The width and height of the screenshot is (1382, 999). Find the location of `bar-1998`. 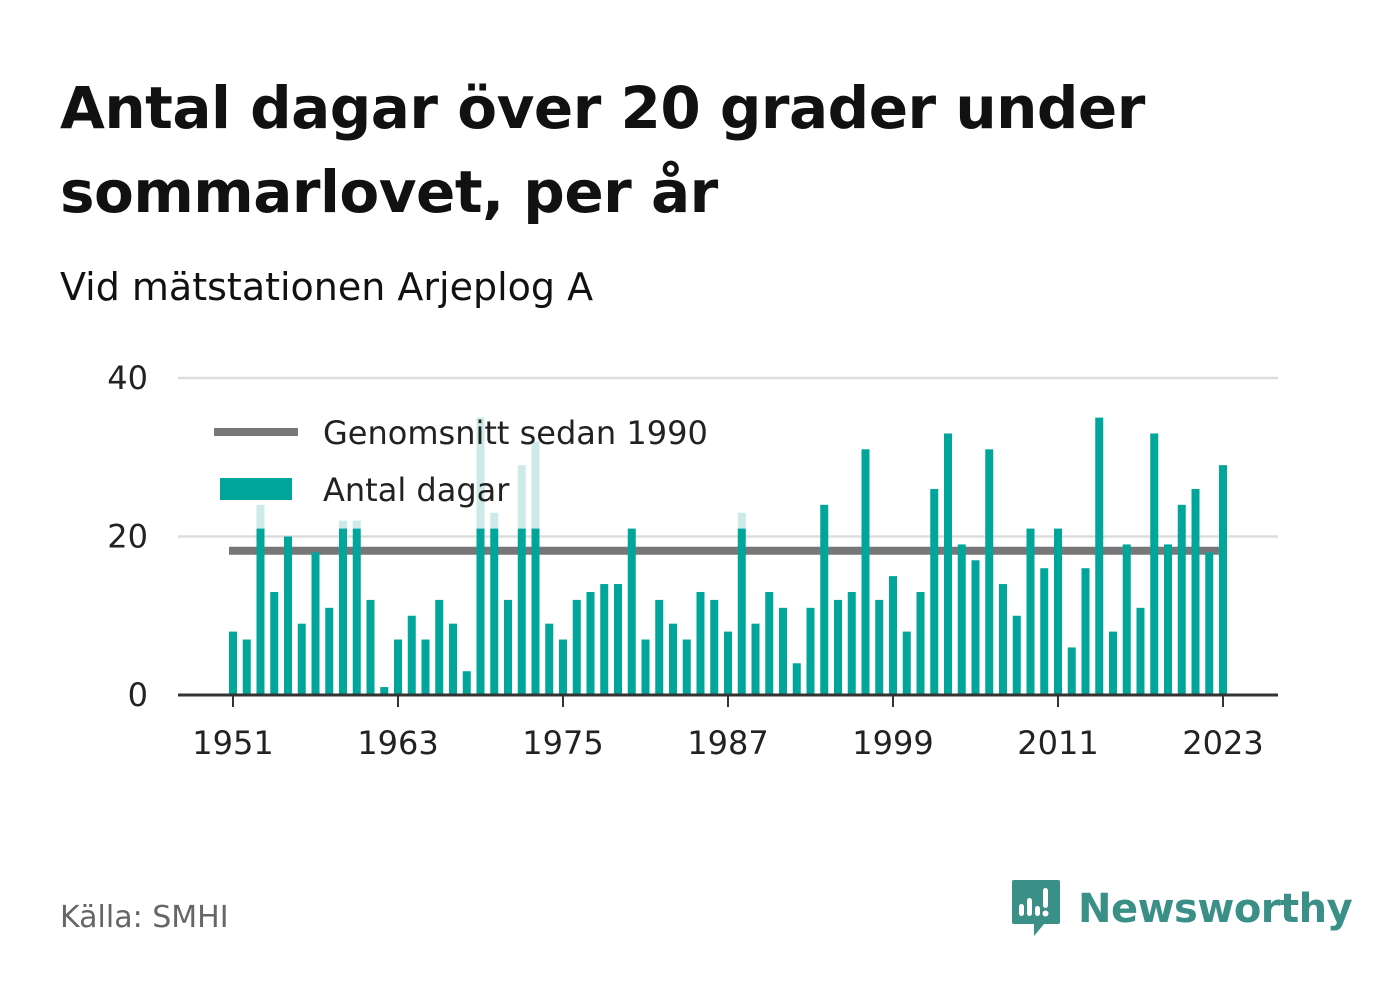

bar-1998 is located at coordinates (879, 647).